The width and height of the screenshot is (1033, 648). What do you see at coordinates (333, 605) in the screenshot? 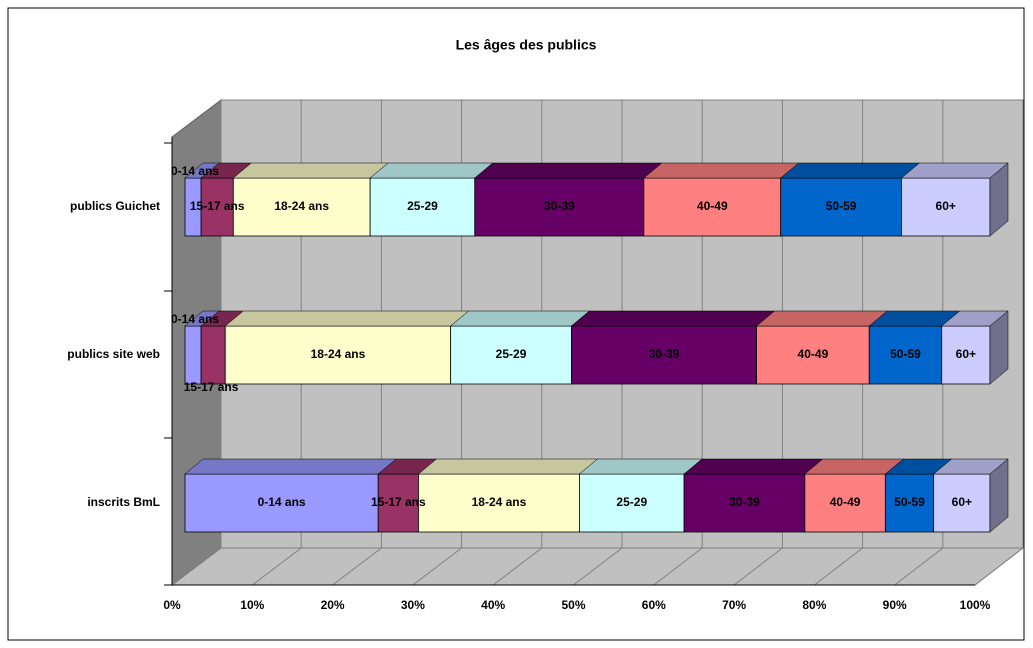
I see `x-tick-label: 20%` at bounding box center [333, 605].